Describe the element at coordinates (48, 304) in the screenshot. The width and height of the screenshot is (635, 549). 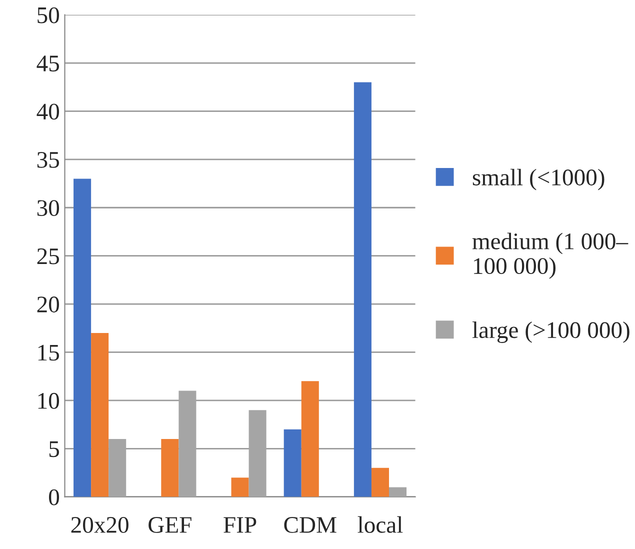
I see `y-tick-label: 20` at that location.